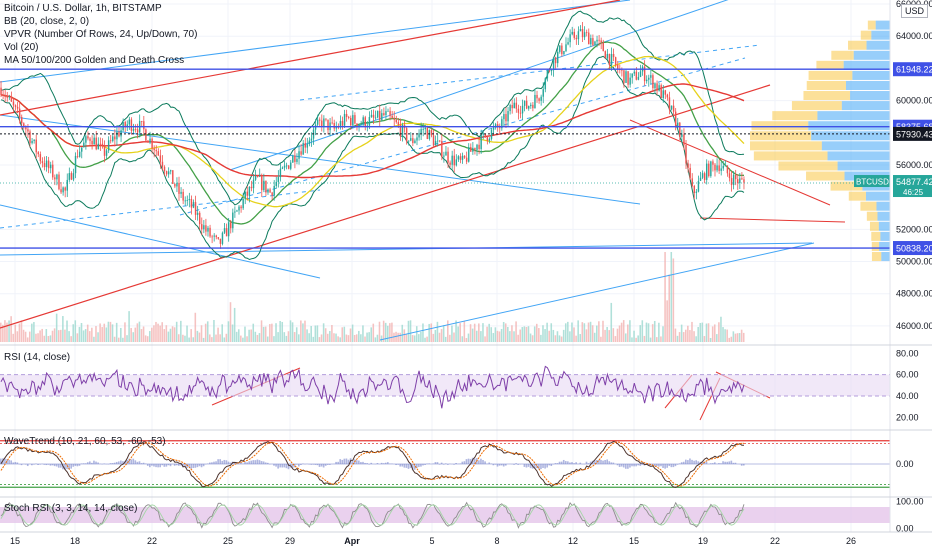  Describe the element at coordinates (94, 60) in the screenshot. I see `indicator-ma: MA 50/100/200 Golden and Death Cross` at that location.